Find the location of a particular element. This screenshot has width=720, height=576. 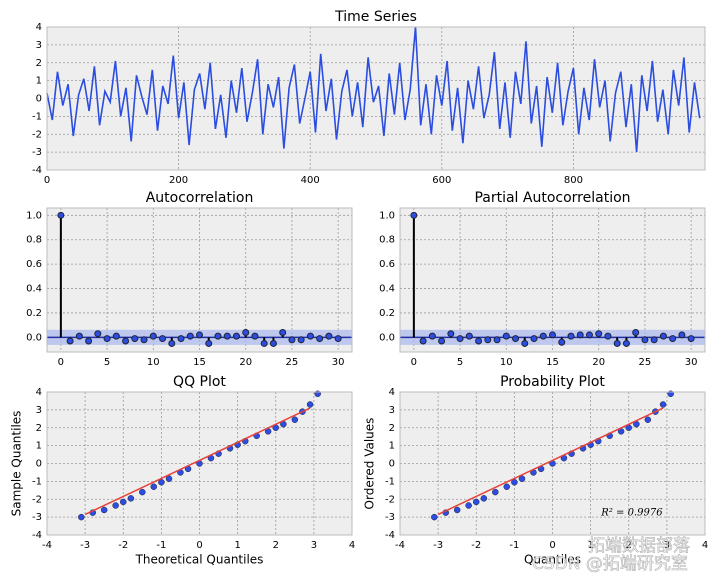

x-tick-label: 800 is located at coordinates (573, 180).